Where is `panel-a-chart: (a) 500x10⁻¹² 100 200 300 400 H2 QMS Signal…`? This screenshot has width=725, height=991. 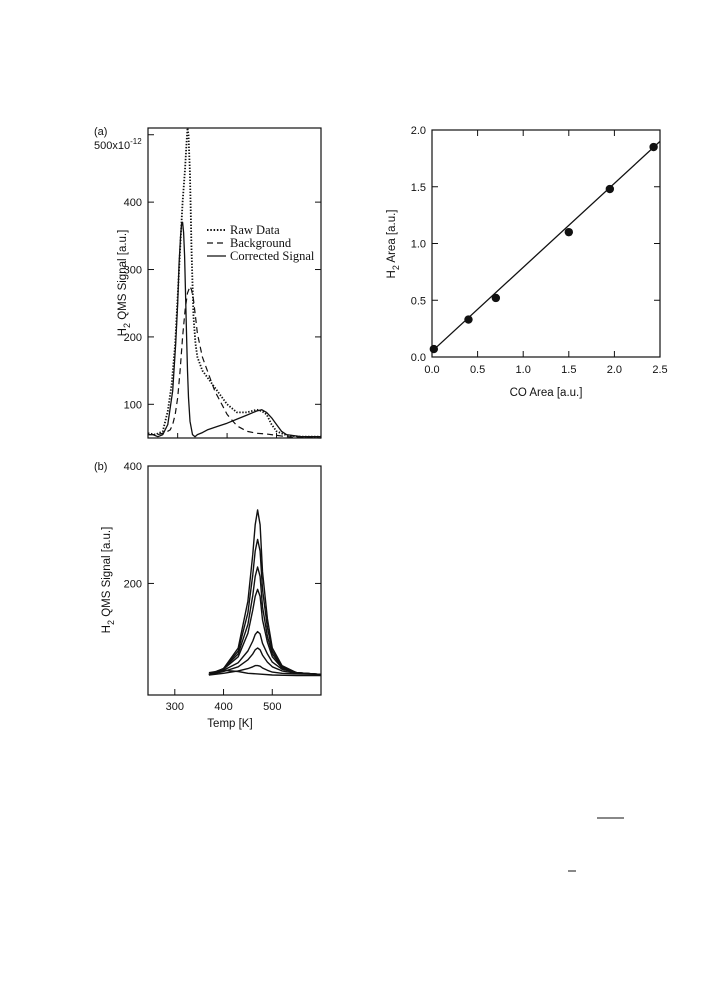 panel-a-chart: (a) 500x10⁻¹² 100 200 300 400 H2 QMS Signal… is located at coordinates (208, 282).